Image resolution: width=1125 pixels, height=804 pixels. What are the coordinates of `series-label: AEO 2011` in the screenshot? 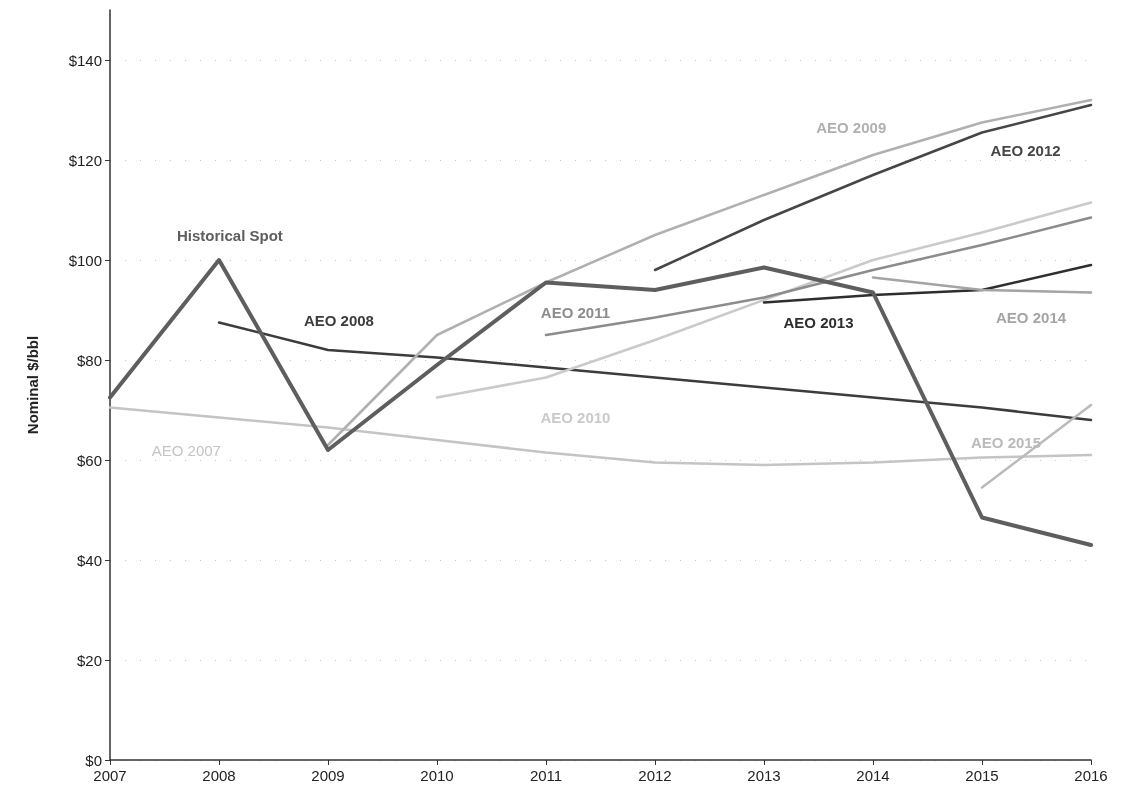 It's located at (575, 312).